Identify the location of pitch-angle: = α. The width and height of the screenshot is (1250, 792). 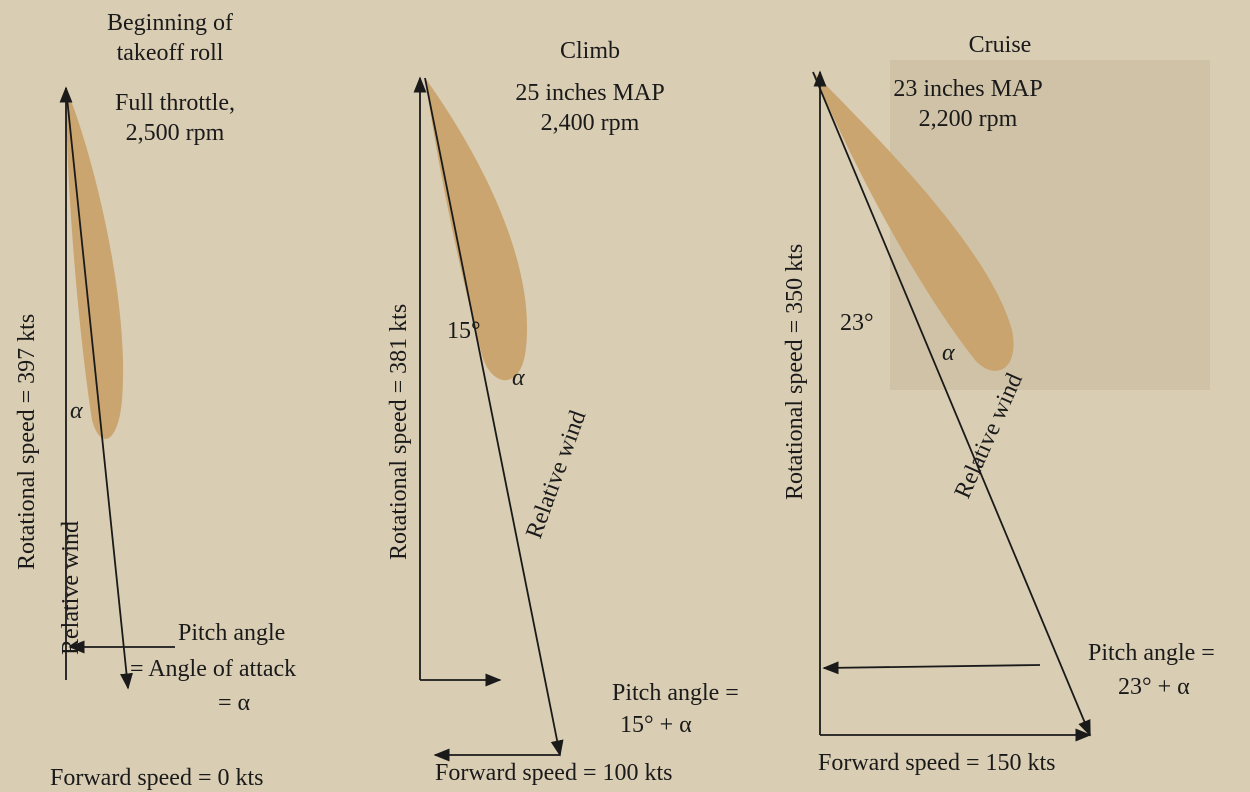
(234, 703).